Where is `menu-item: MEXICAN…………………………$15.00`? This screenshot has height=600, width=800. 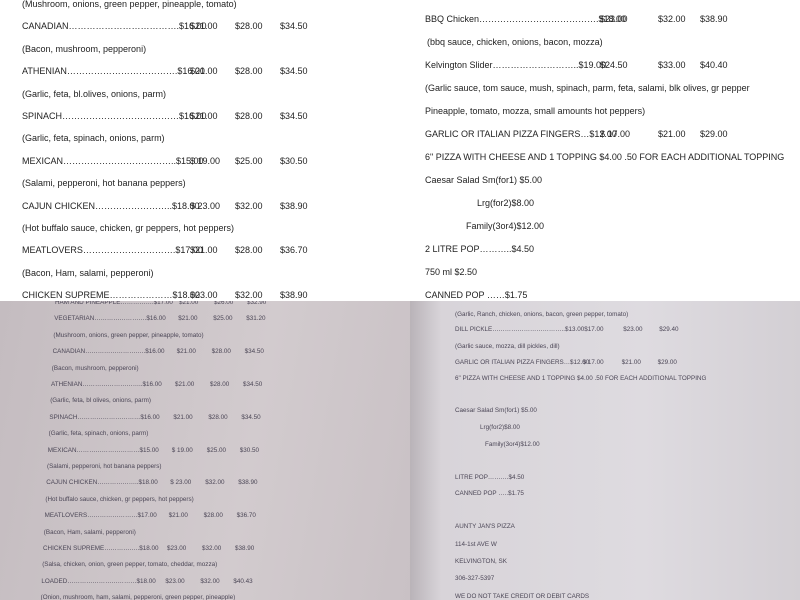
menu-item: MEXICAN…………………………$15.00 is located at coordinates (103, 450).